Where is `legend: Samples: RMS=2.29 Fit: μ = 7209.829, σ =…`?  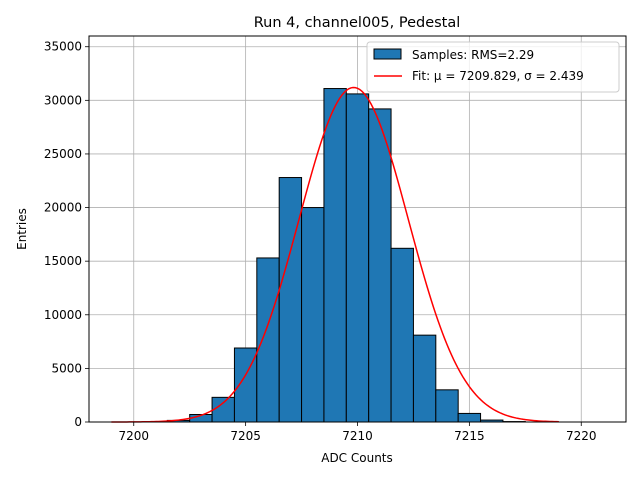
legend: Samples: RMS=2.29 Fit: μ = 7209.829, σ =… is located at coordinates (493, 67).